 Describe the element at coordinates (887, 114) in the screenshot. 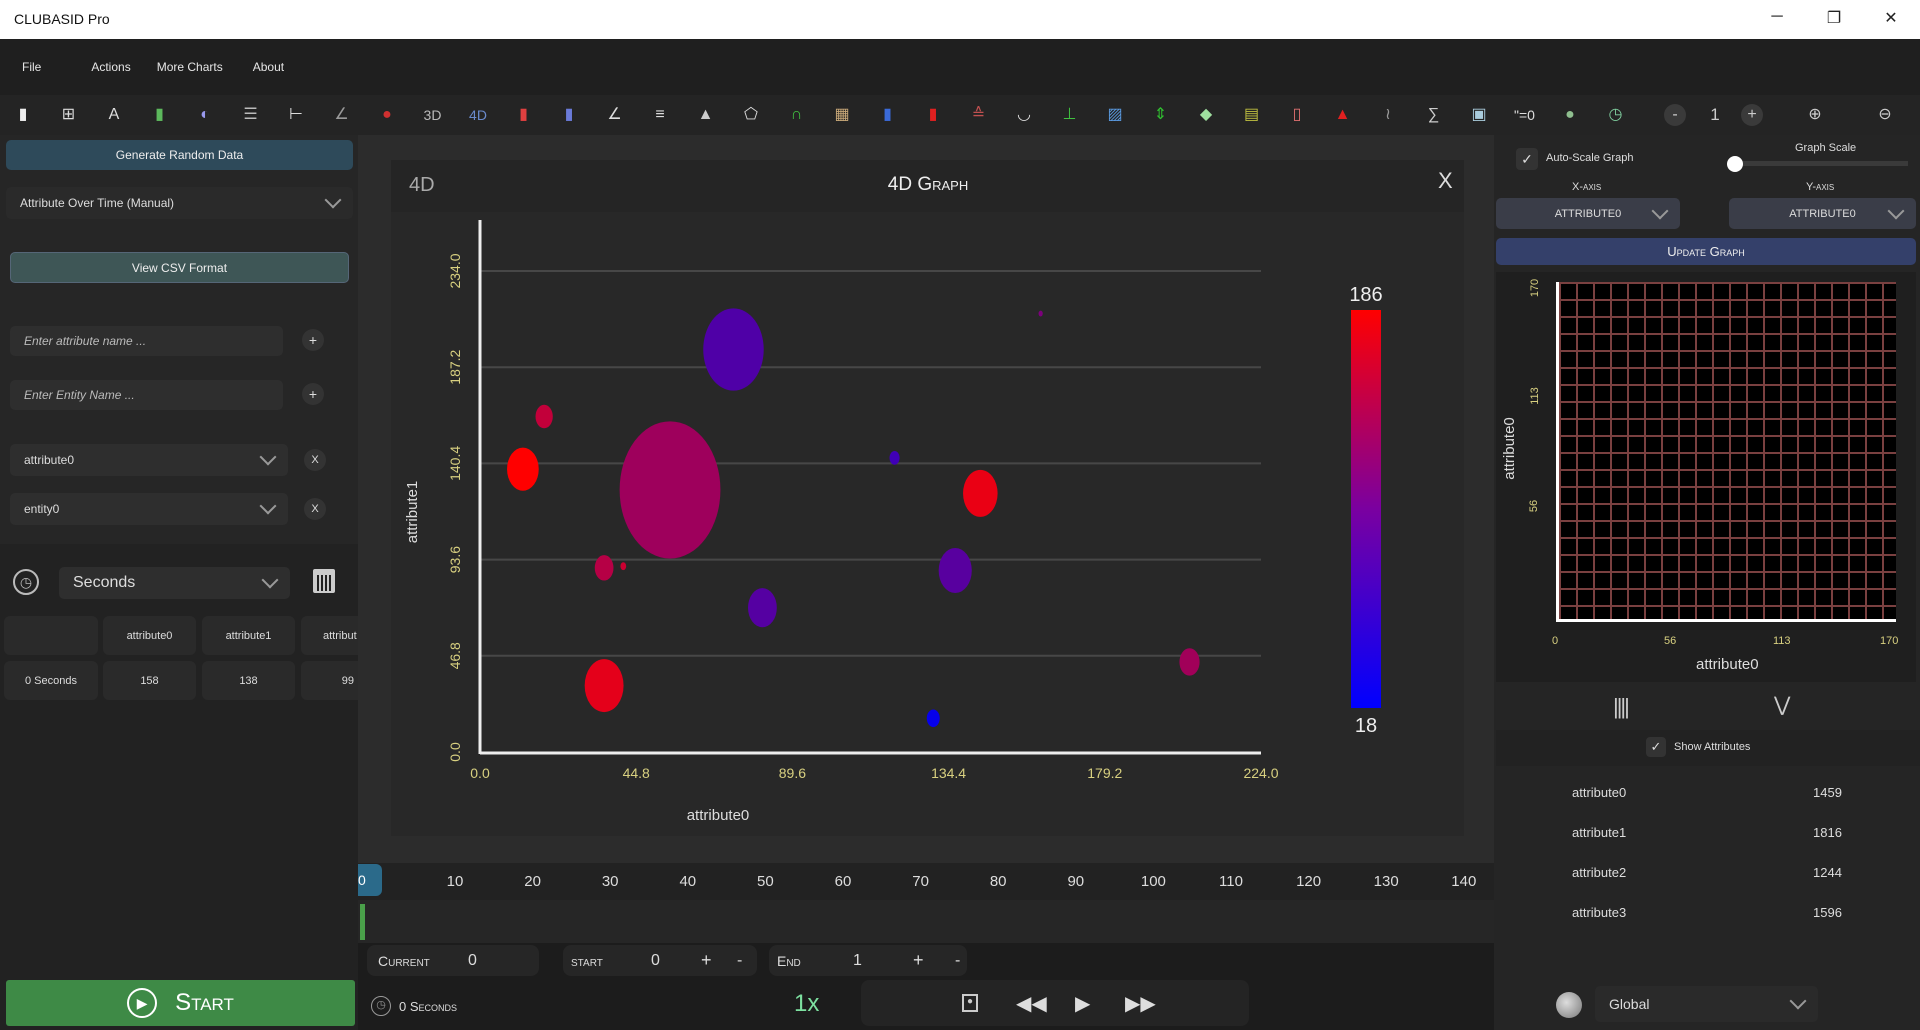

I see `column-icon: ▮` at that location.